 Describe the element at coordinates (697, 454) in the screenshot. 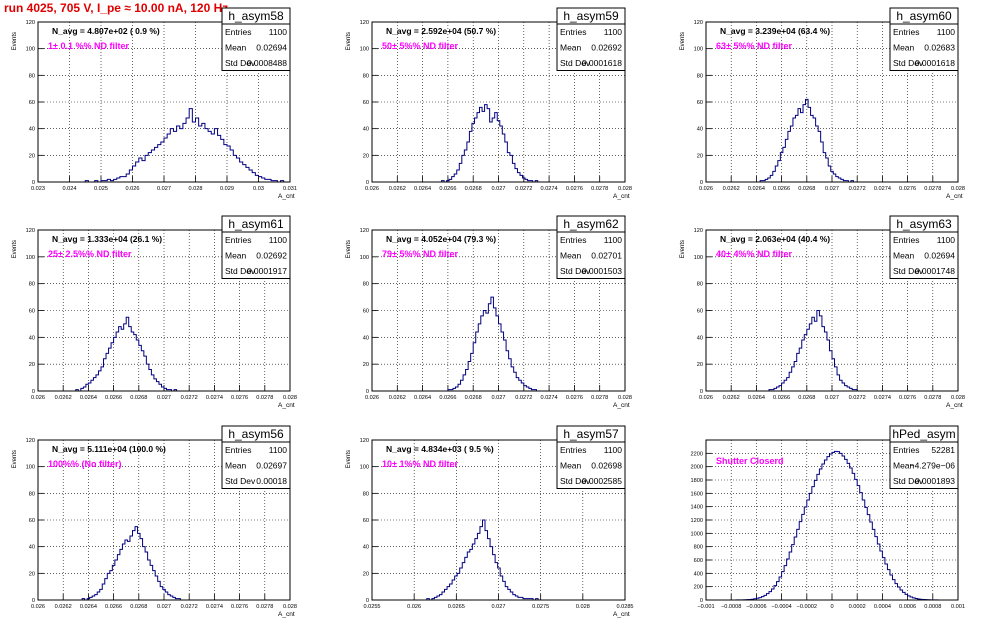

I see `y-tick-label: 2200` at that location.